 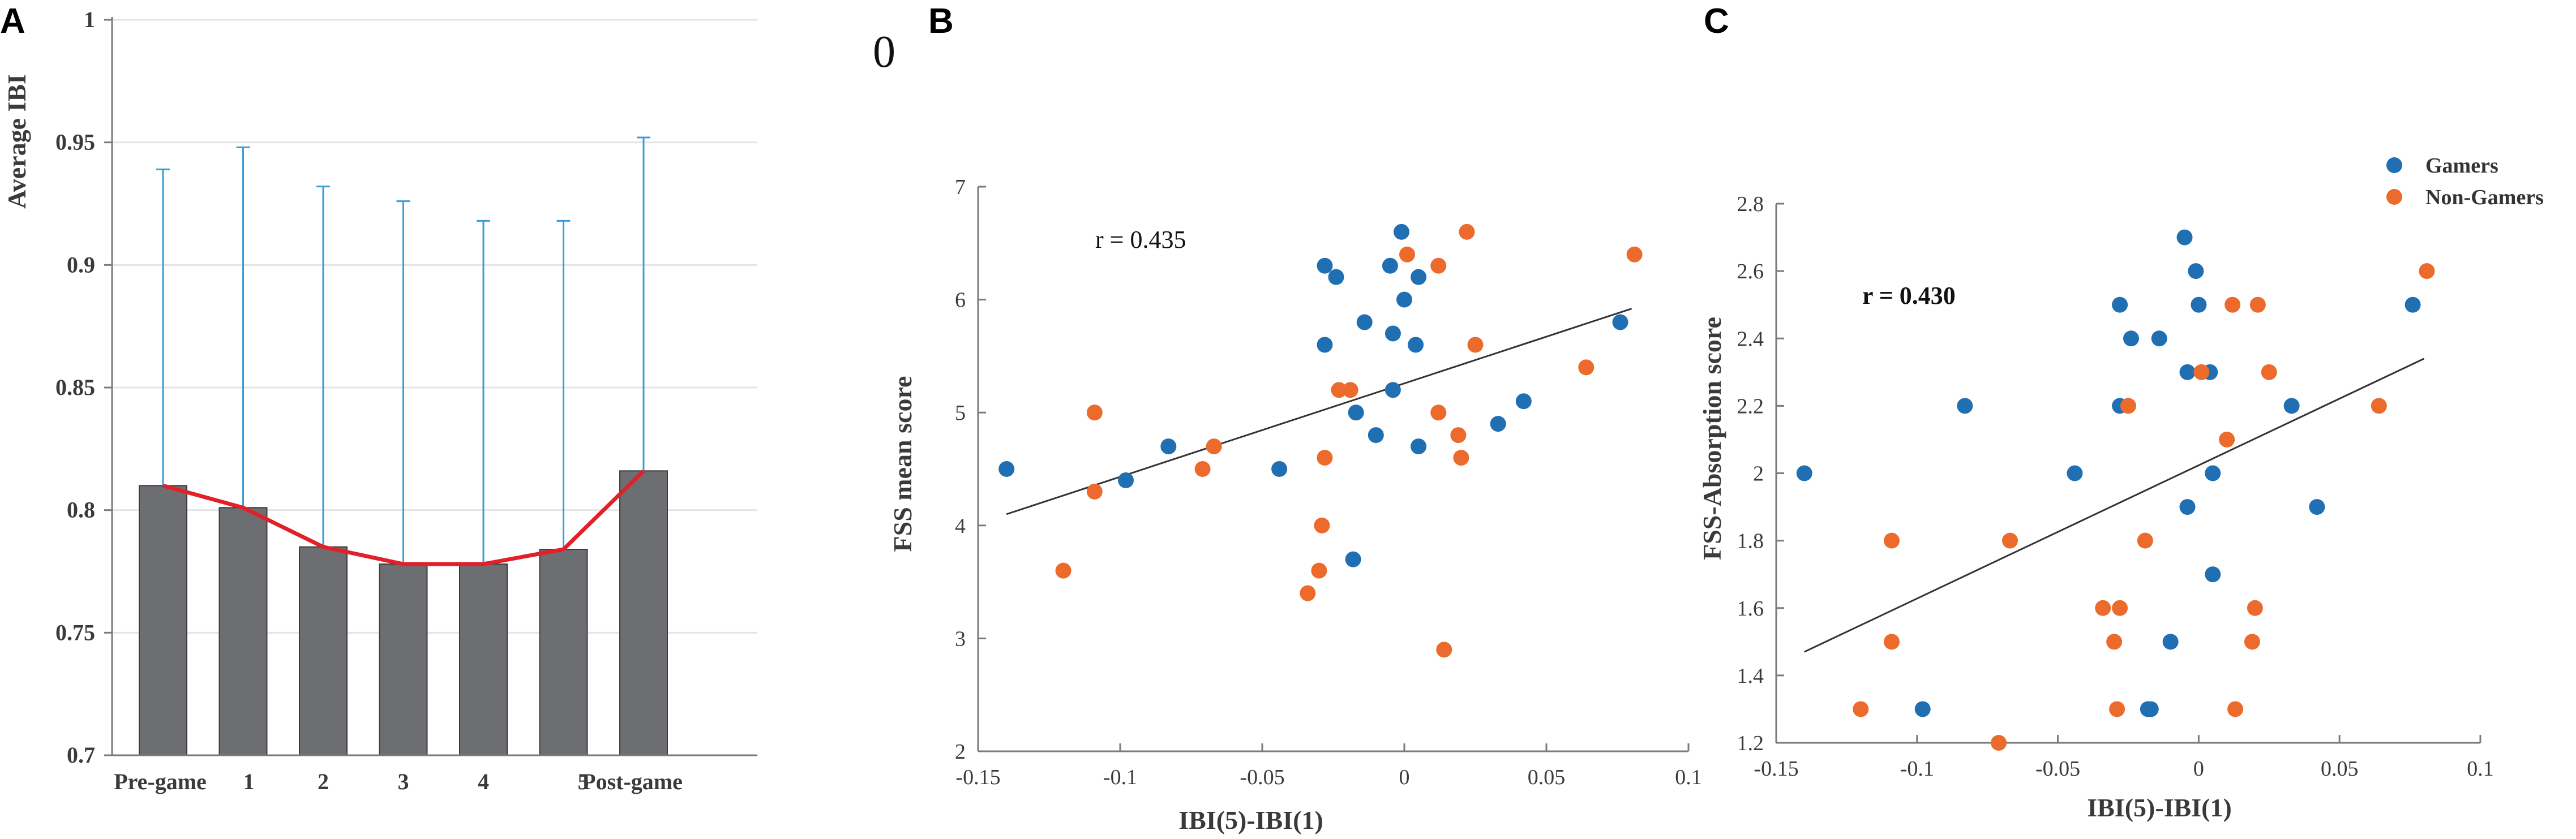 What do you see at coordinates (89, 19) in the screenshot?
I see `panel-a-y-tick-label: 1` at bounding box center [89, 19].